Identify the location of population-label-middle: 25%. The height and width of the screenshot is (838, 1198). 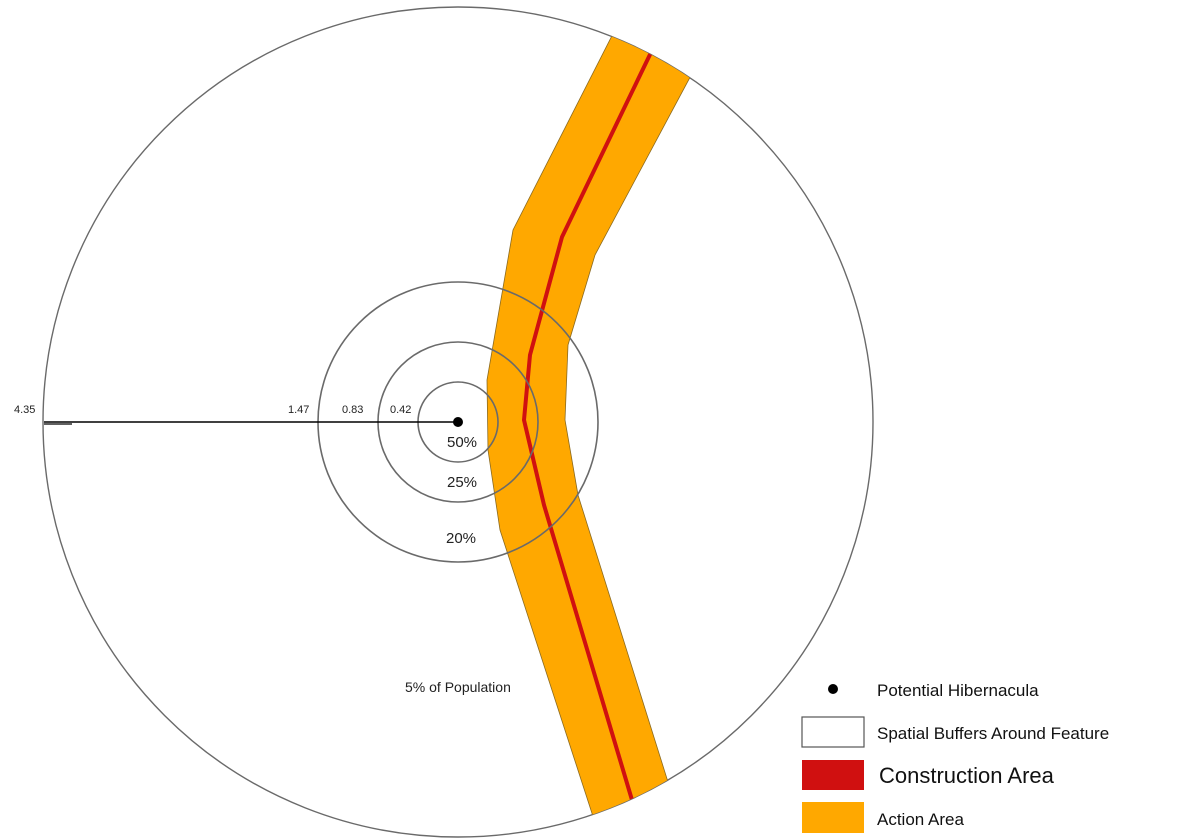
(462, 482).